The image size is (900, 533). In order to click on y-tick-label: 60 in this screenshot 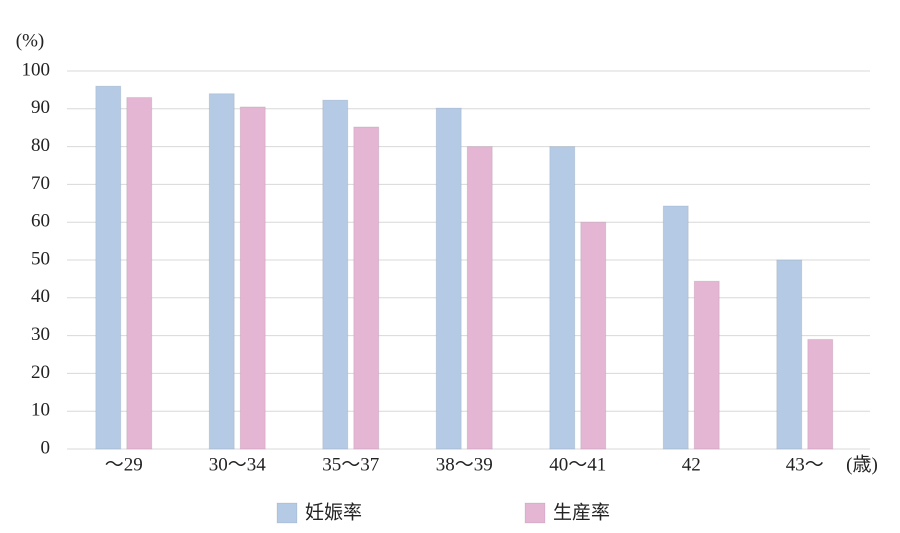, I will do `click(40, 221)`.